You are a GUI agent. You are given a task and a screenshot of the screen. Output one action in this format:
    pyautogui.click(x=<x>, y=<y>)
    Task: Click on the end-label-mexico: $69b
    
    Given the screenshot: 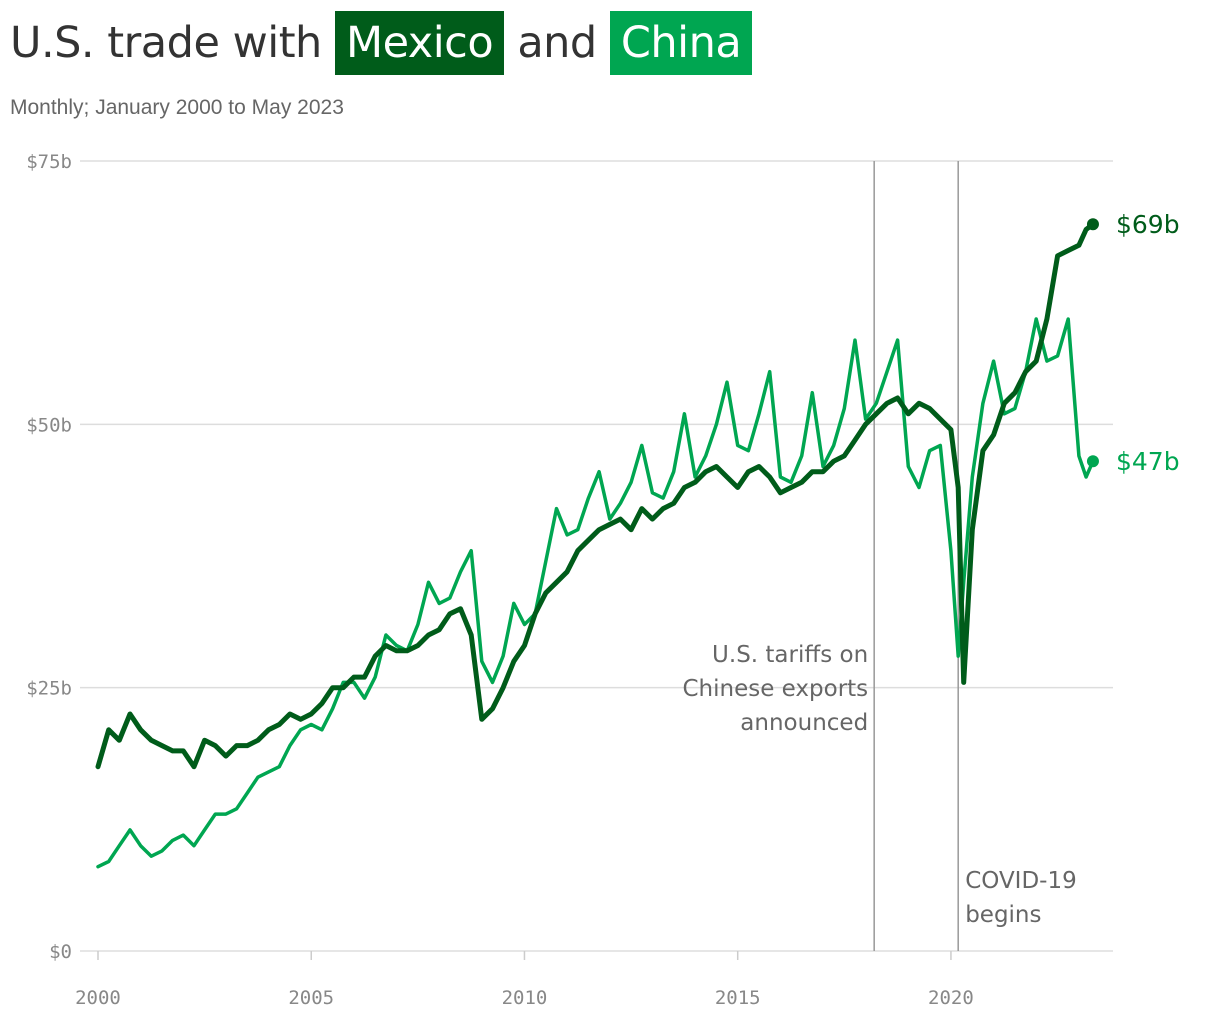 What is the action you would take?
    pyautogui.click(x=1148, y=224)
    